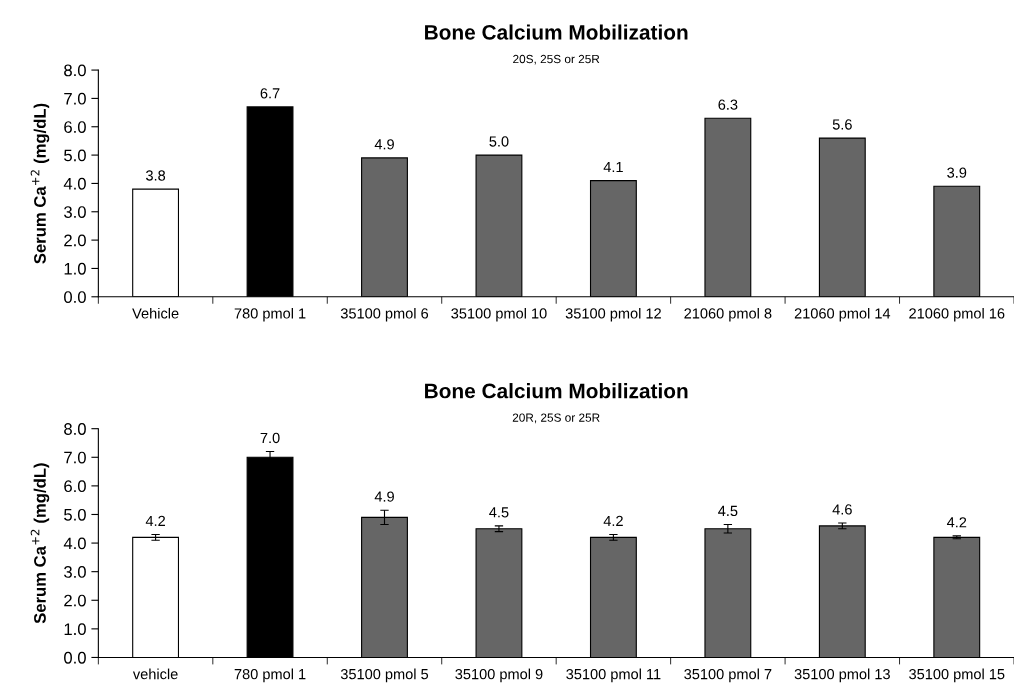 The width and height of the screenshot is (1014, 687). Describe the element at coordinates (155, 674) in the screenshot. I see `x-tick-label: vehicle` at that location.